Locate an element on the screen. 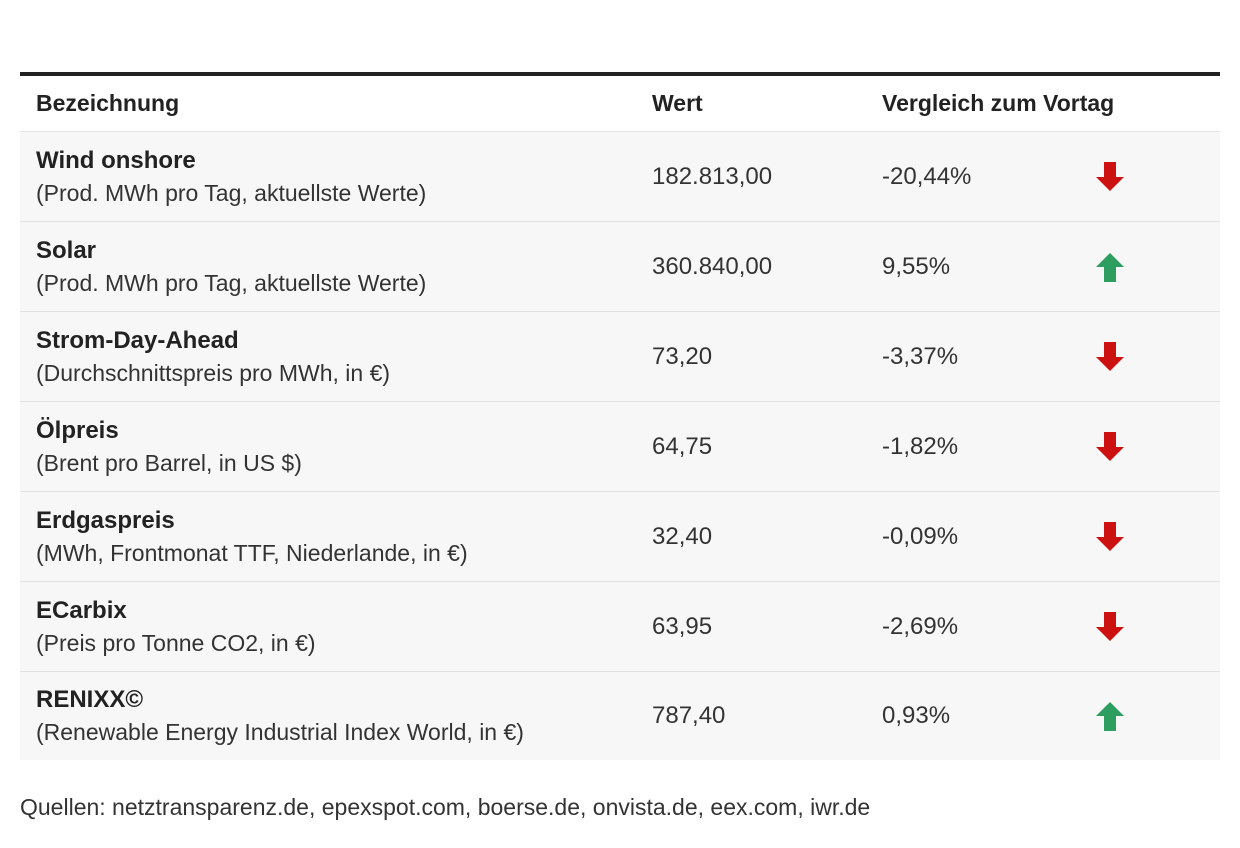 The image size is (1240, 848). row-description: (Brent pro Barrel, in US $) is located at coordinates (169, 462).